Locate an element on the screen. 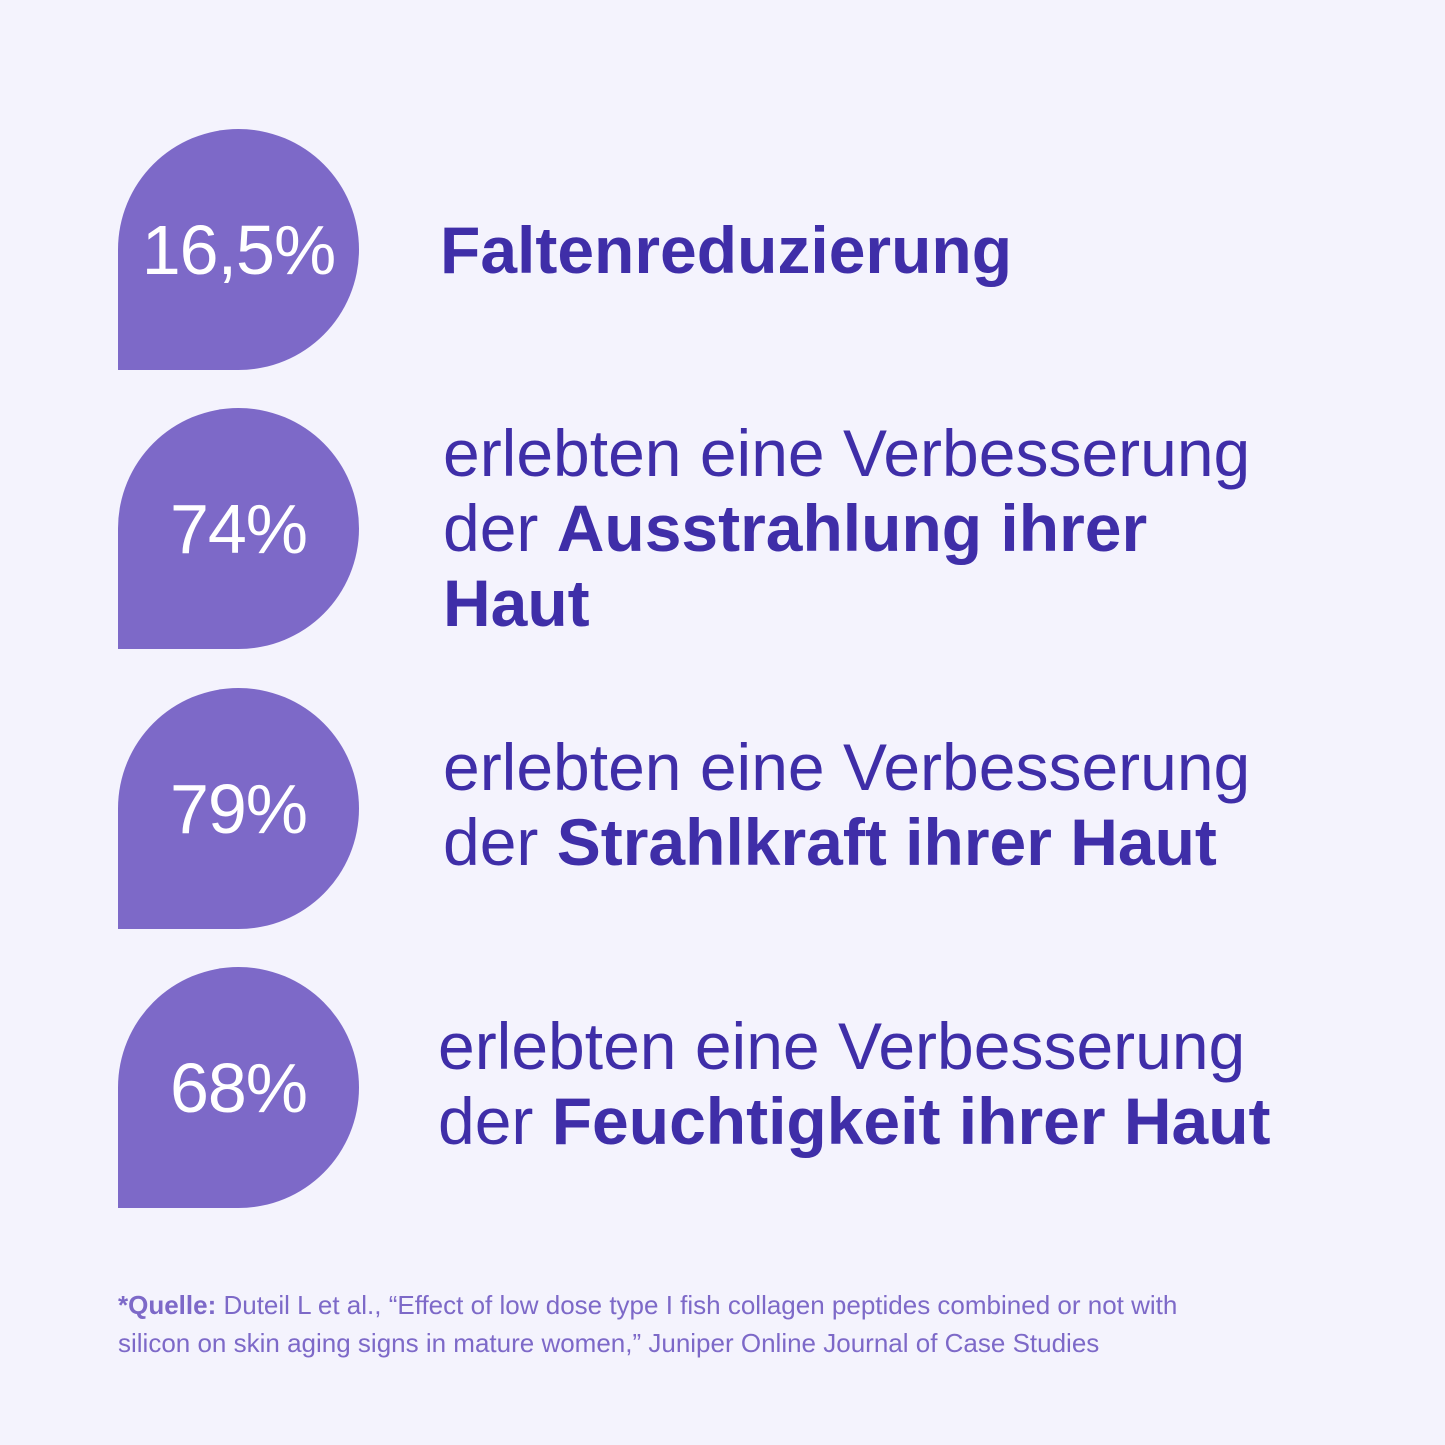  percentage-value: 68% is located at coordinates (238, 1087).